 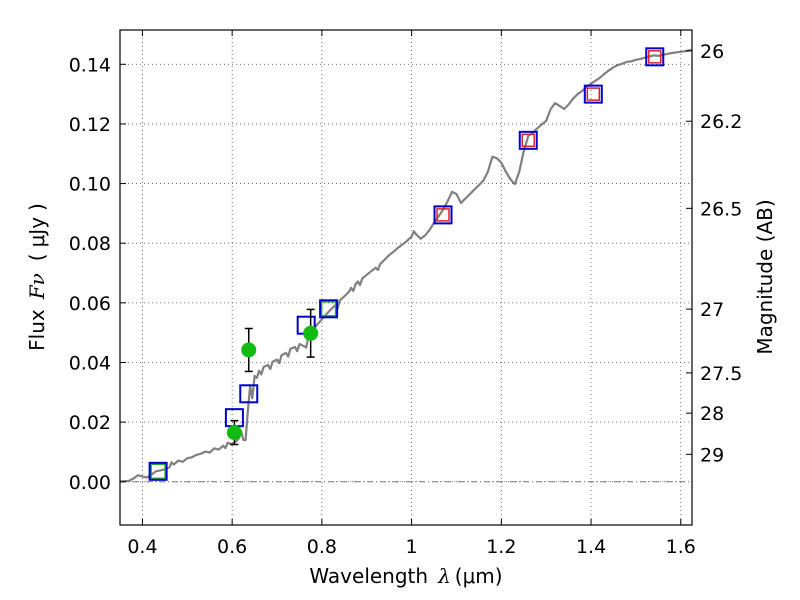 I want to click on x-tick-label: 1.4, so click(x=591, y=547).